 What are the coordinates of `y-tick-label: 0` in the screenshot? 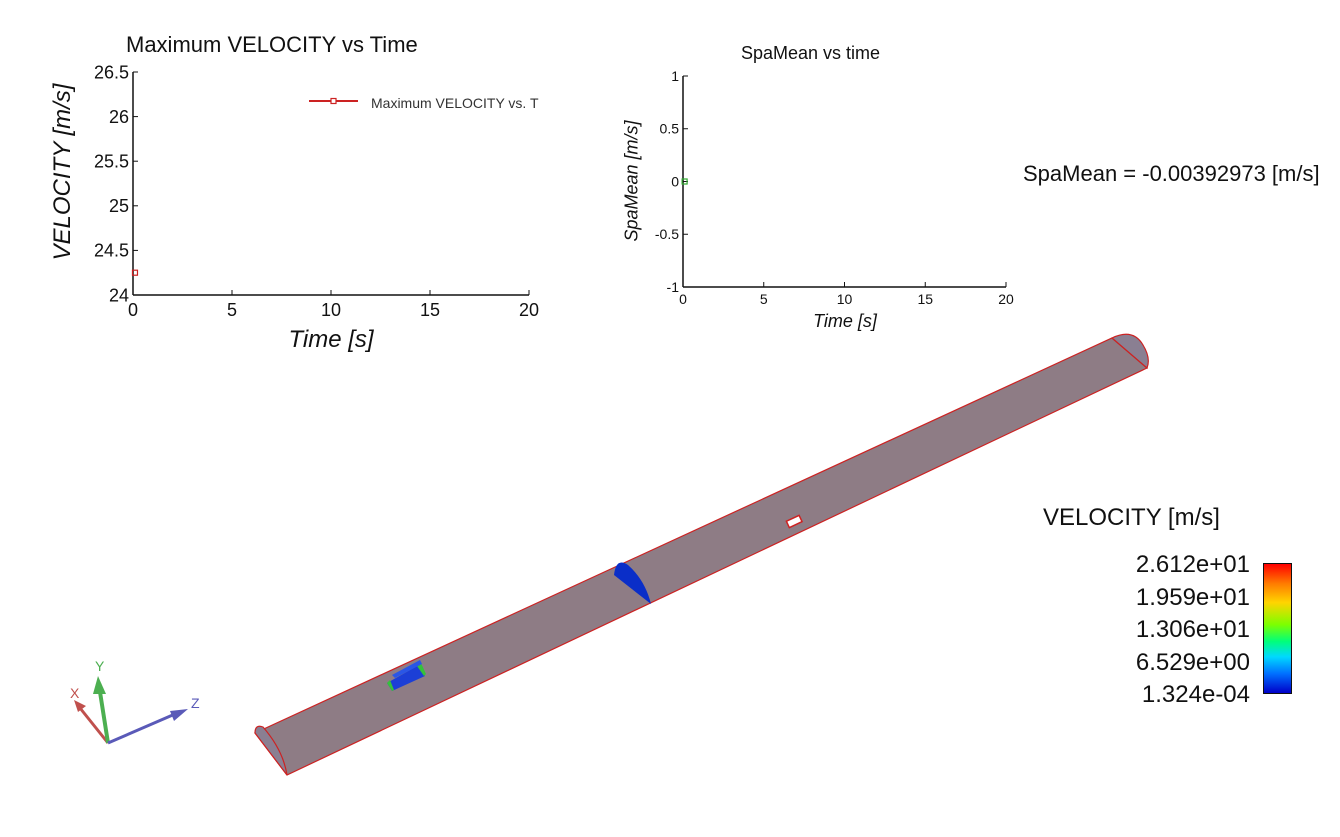 It's located at (675, 181).